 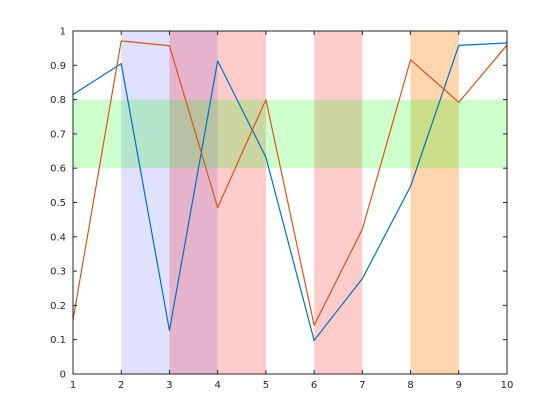 I want to click on x-tick-label: 7, so click(x=362, y=385).